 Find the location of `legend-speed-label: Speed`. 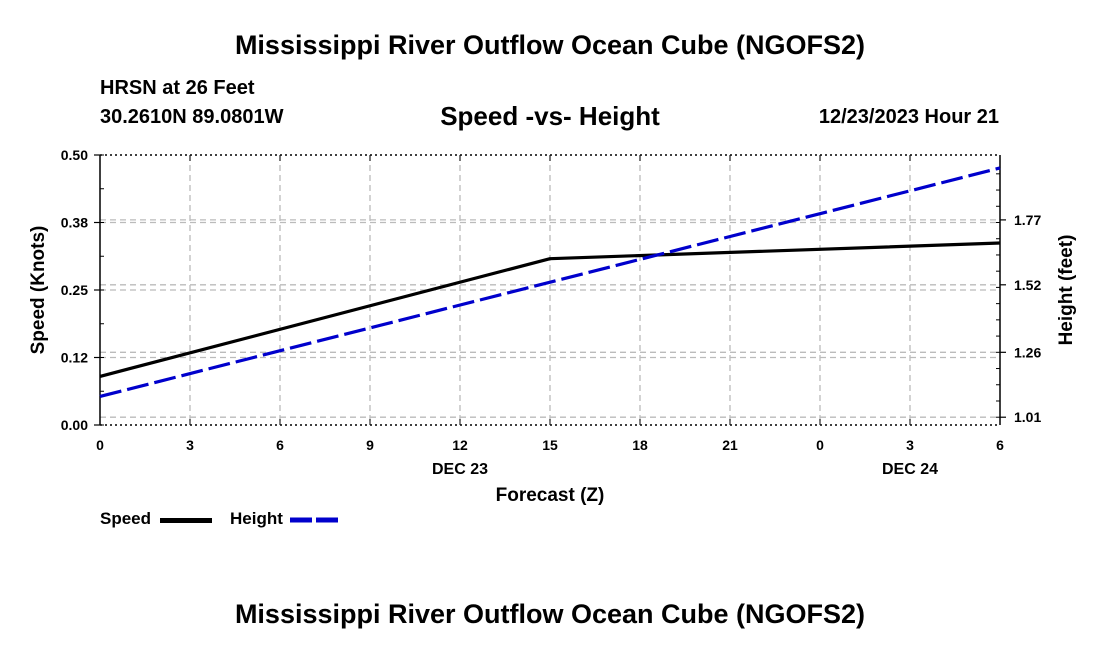

legend-speed-label: Speed is located at coordinates (126, 518).